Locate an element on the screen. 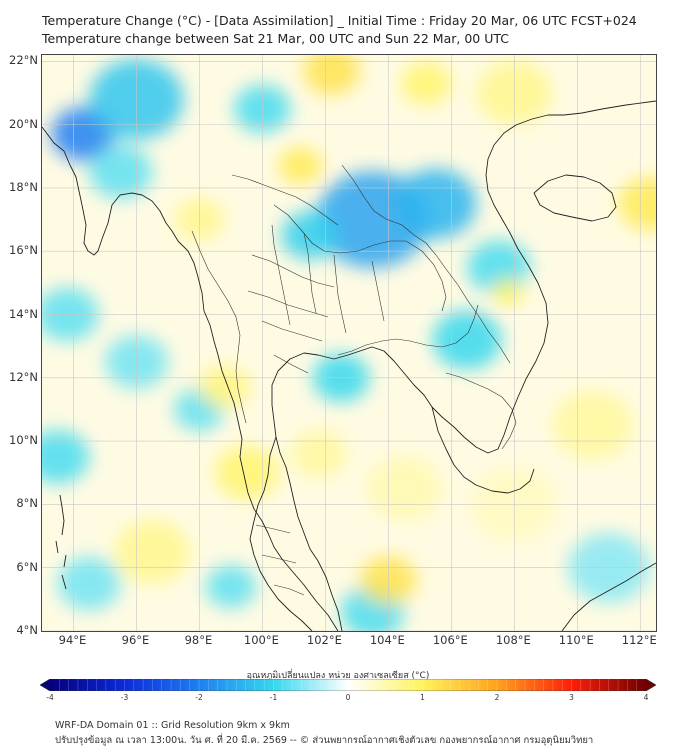 This screenshot has width=676, height=756. lat-tick-label: 20°N is located at coordinates (23, 123).